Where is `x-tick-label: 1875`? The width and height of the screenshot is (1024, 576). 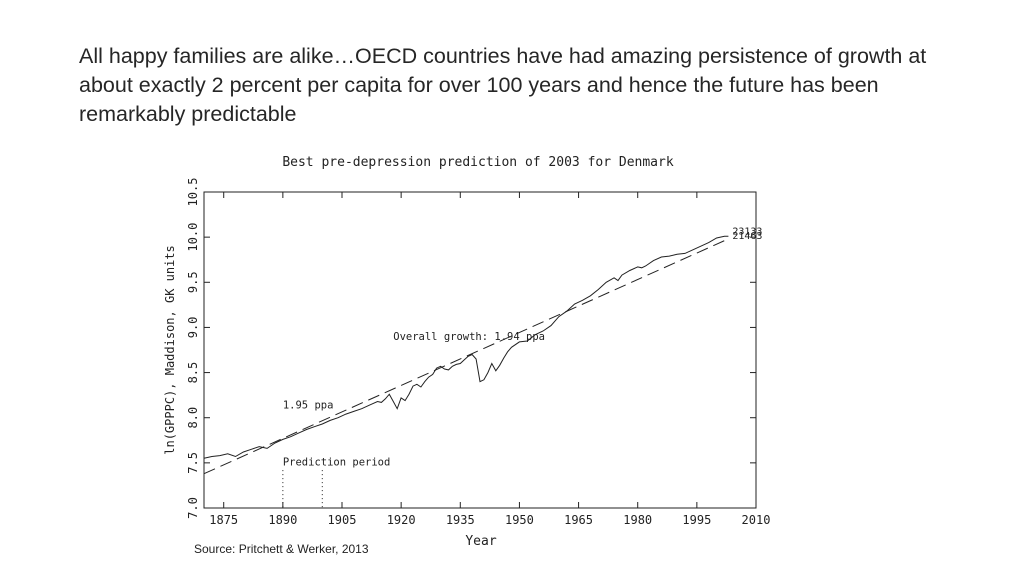 x-tick-label: 1875 is located at coordinates (223, 520).